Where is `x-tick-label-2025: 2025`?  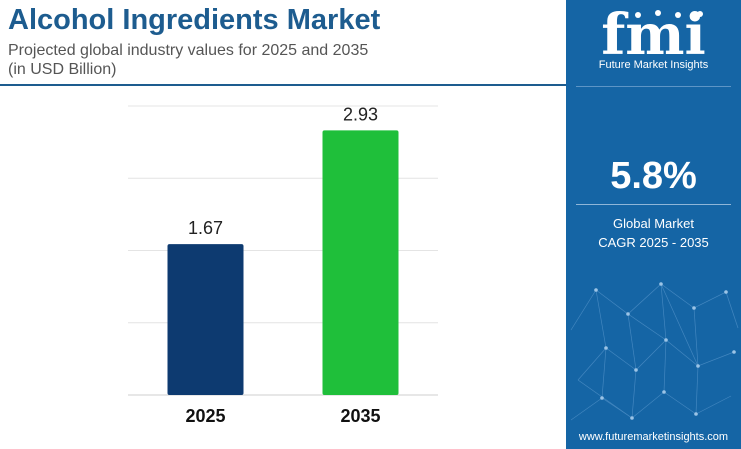 x-tick-label-2025: 2025 is located at coordinates (205, 416).